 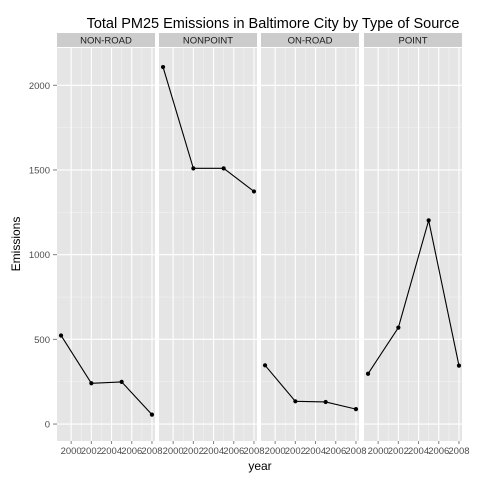 What do you see at coordinates (16, 244) in the screenshot?
I see `y-axis-title: Emissions` at bounding box center [16, 244].